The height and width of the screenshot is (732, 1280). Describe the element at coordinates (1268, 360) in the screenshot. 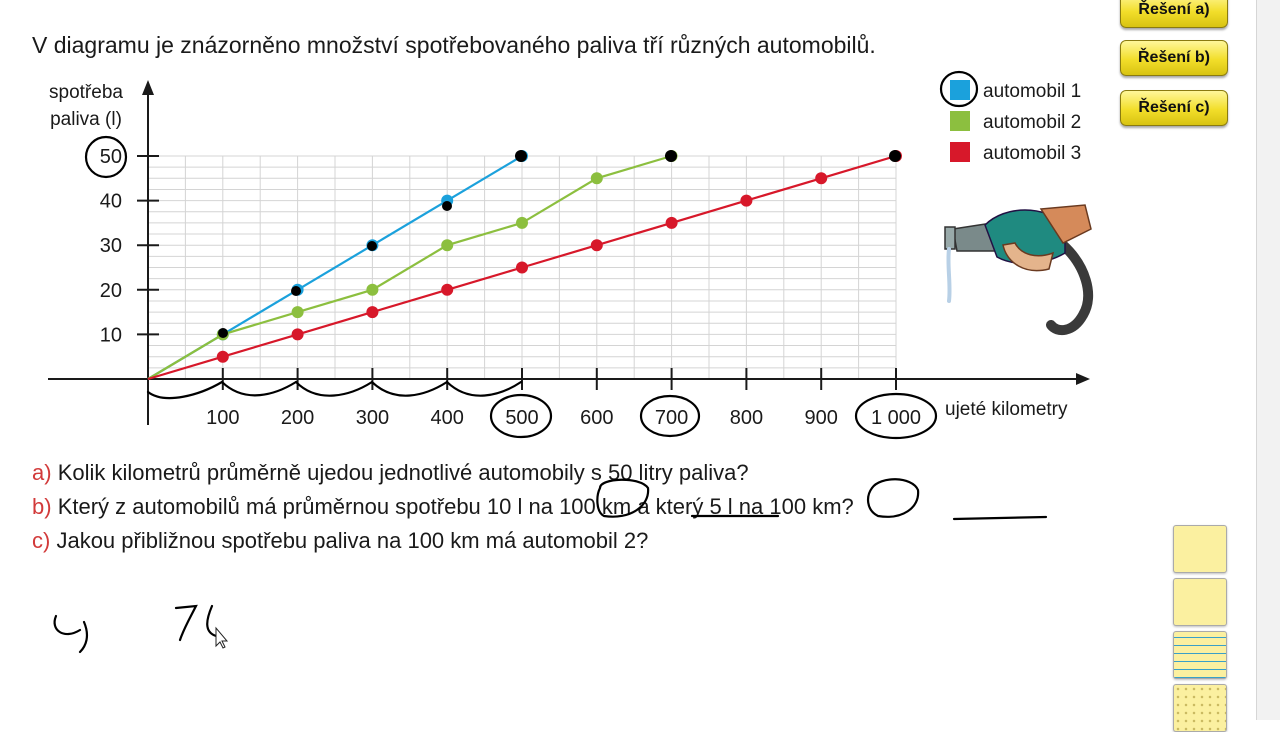

I see `right-scroll-panel` at that location.